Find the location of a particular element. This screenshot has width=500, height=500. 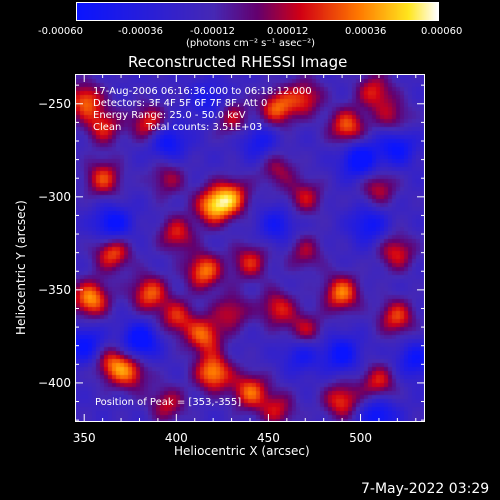

colorbar-tick-5: 0.00036 is located at coordinates (366, 31).